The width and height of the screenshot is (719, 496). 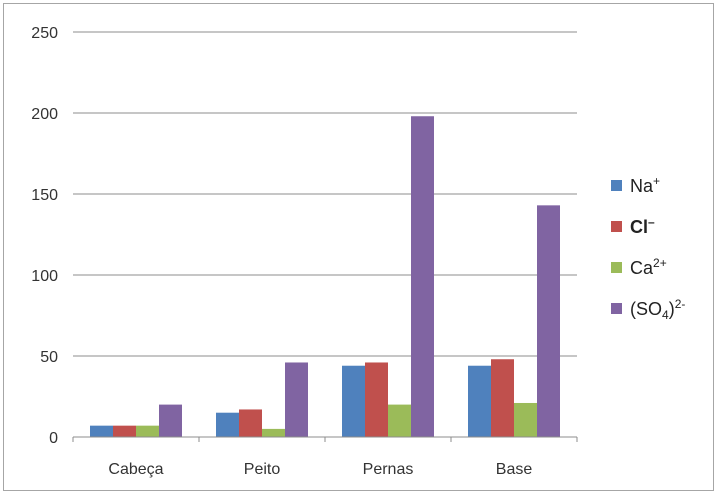 What do you see at coordinates (44, 195) in the screenshot?
I see `y-tick-label: 150` at bounding box center [44, 195].